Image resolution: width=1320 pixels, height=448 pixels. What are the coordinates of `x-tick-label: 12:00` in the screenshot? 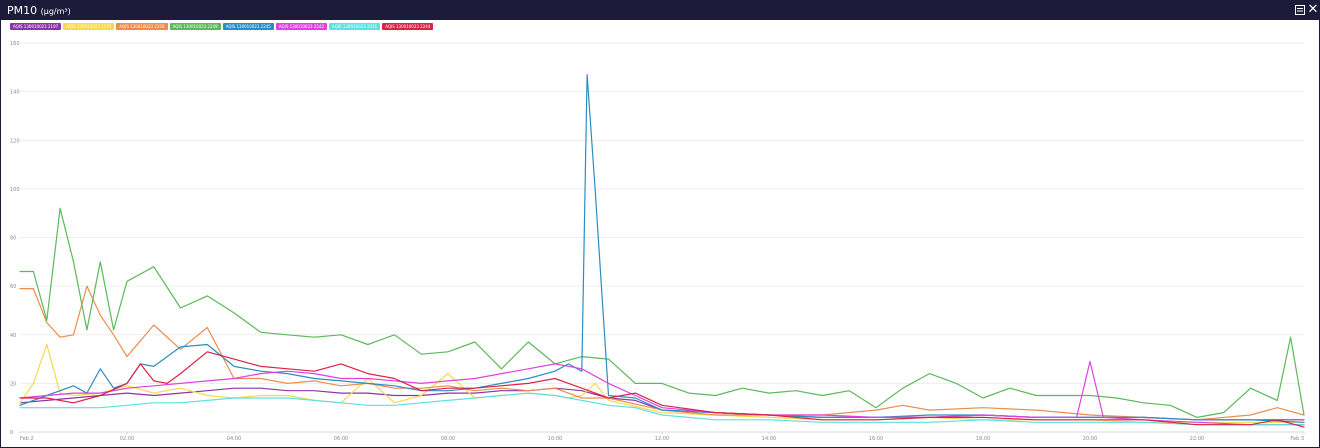 It's located at (662, 439).